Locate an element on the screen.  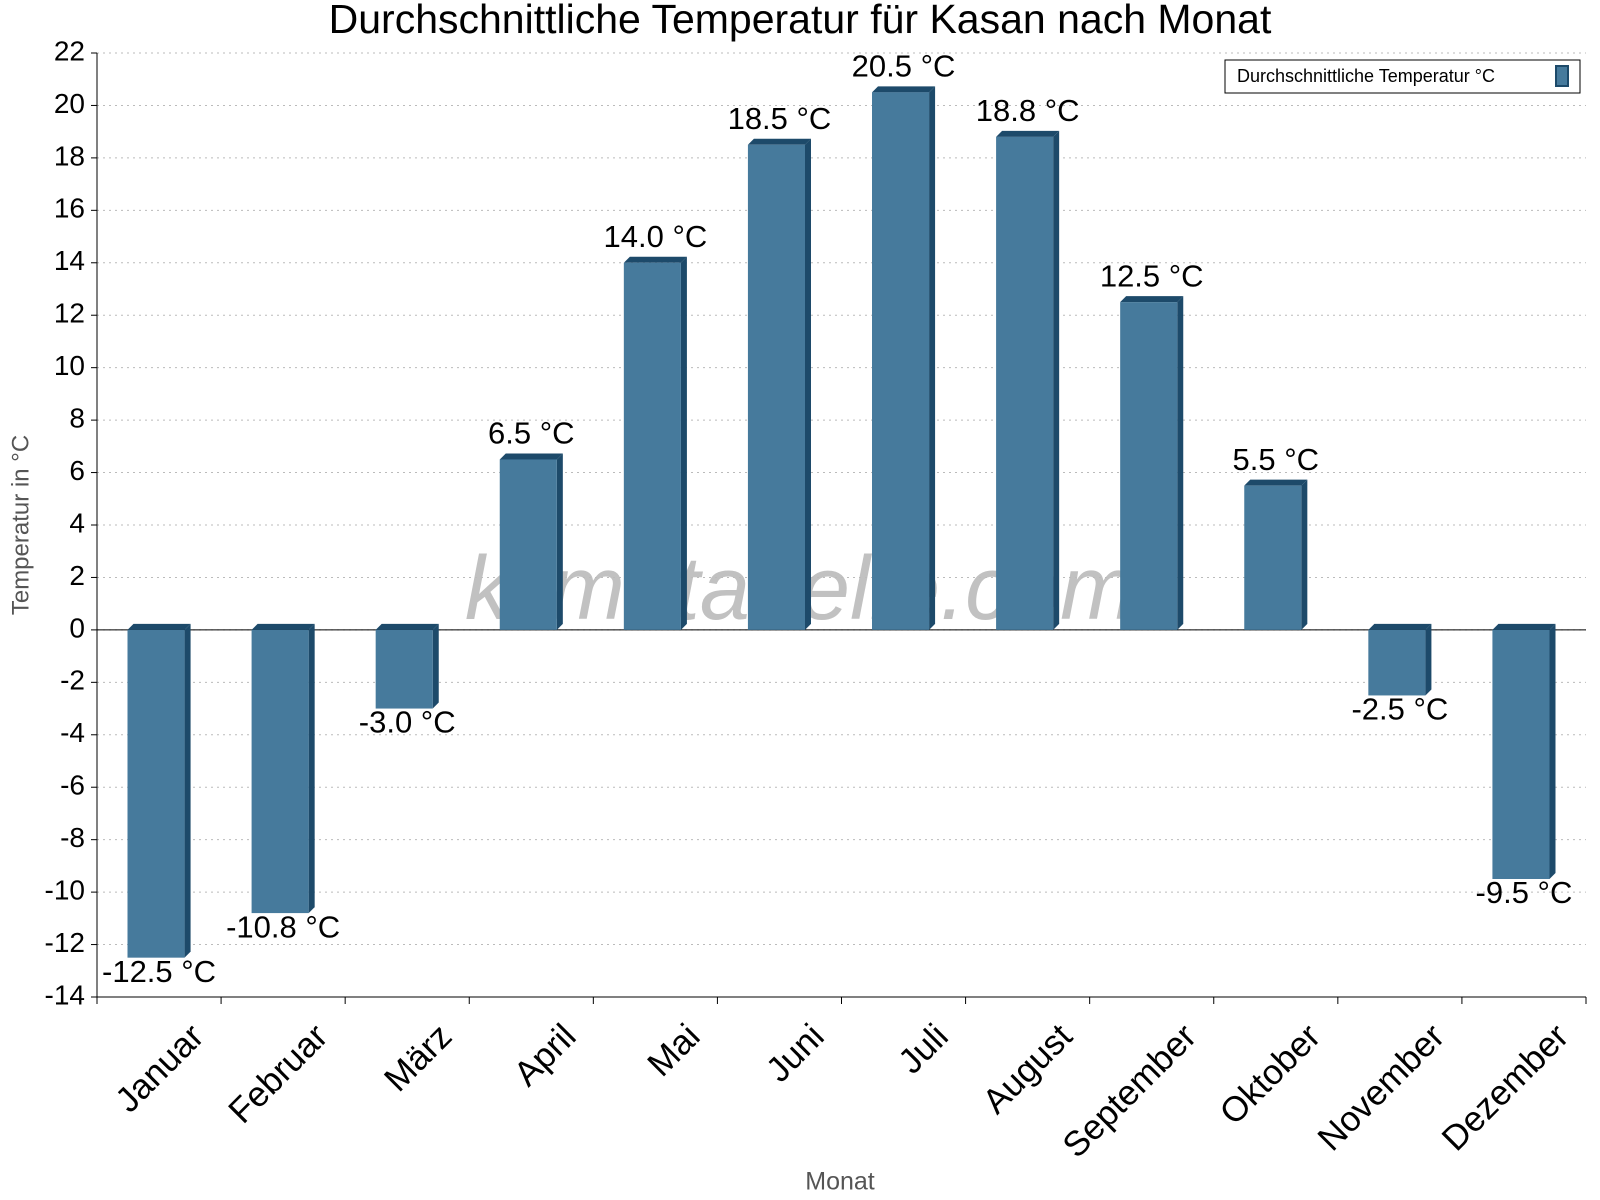
value-label: 18.5 °C is located at coordinates (780, 118).